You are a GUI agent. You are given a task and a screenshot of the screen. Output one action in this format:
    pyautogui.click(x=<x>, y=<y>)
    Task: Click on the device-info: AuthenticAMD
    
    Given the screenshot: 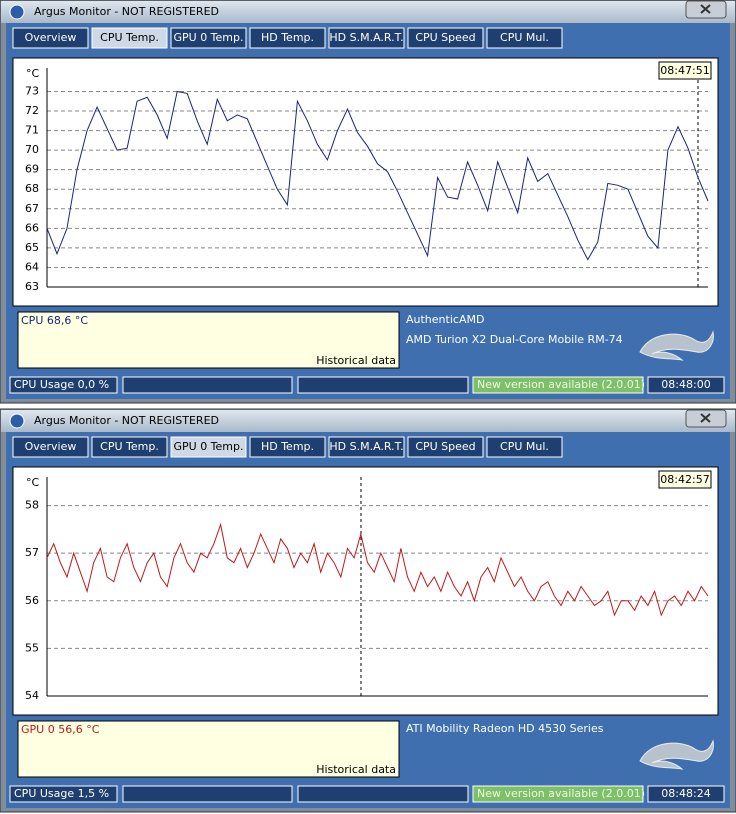 What is the action you would take?
    pyautogui.click(x=445, y=319)
    